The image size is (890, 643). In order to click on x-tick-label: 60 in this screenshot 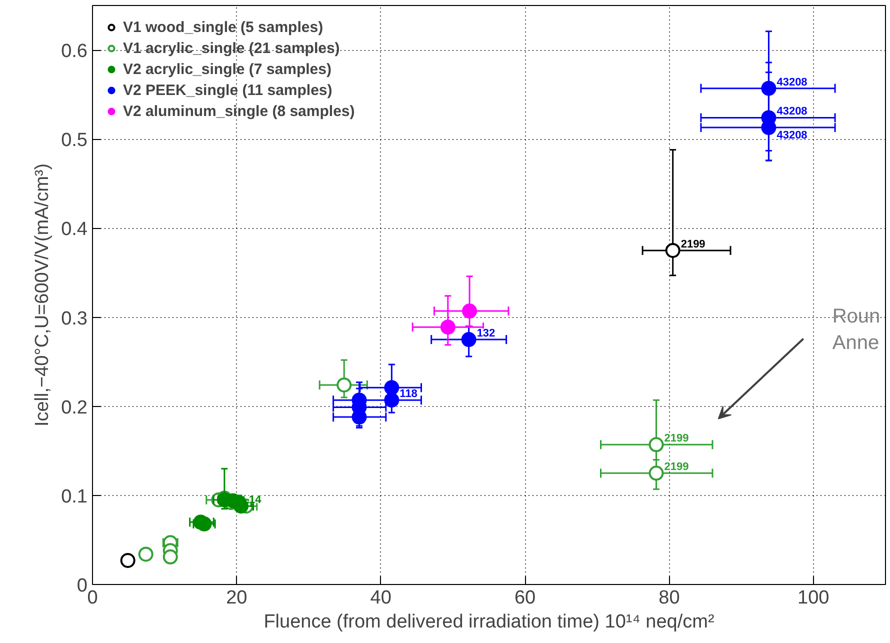, I will do `click(525, 598)`.